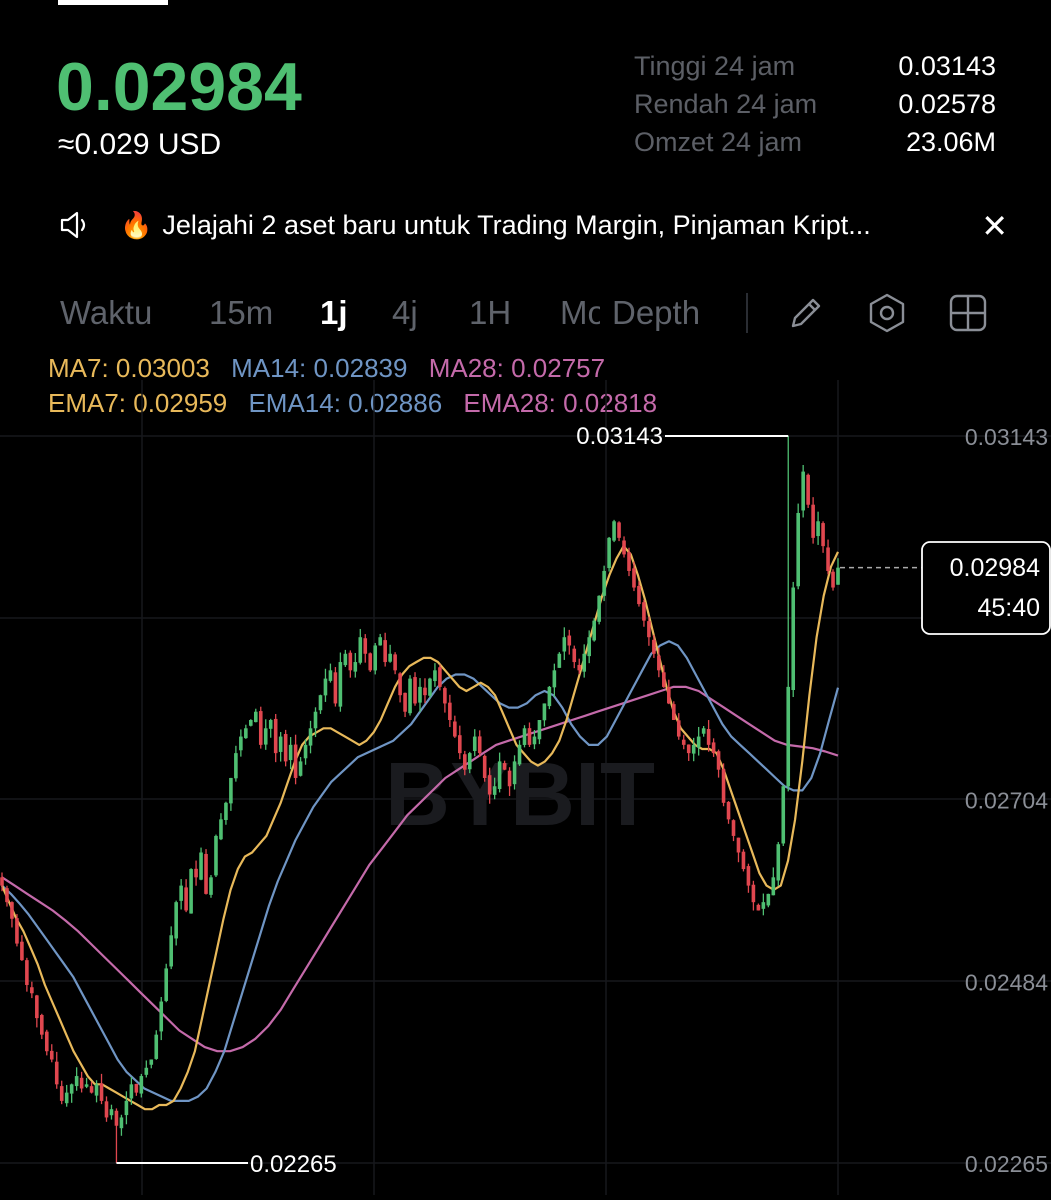  What do you see at coordinates (715, 66) in the screenshot?
I see `stat-label: Tinggi 24 jam` at bounding box center [715, 66].